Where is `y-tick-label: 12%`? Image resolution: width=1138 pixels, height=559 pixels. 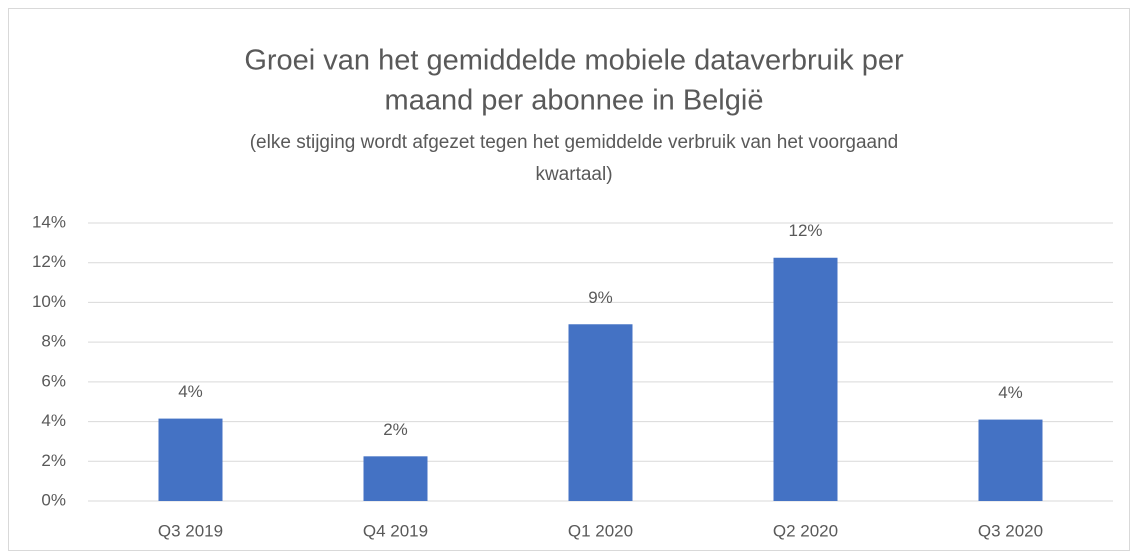 y-tick-label: 12% is located at coordinates (49, 261).